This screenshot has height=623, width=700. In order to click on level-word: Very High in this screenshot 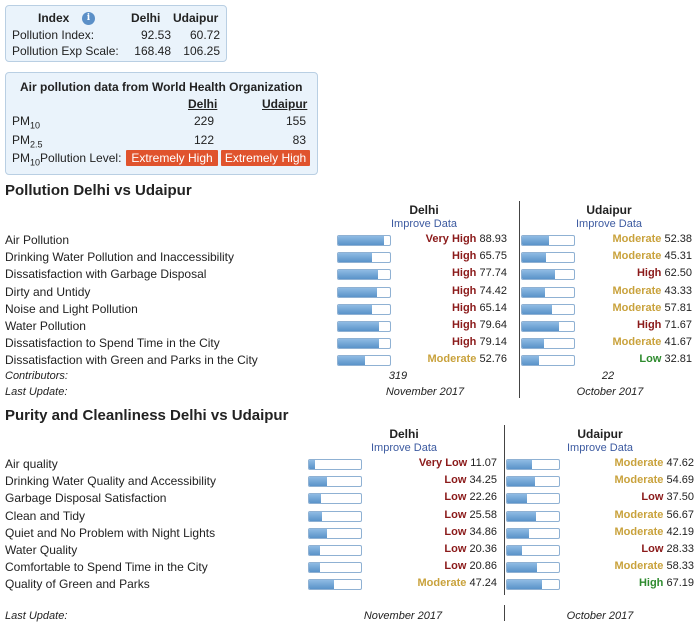, I will do `click(451, 239)`.